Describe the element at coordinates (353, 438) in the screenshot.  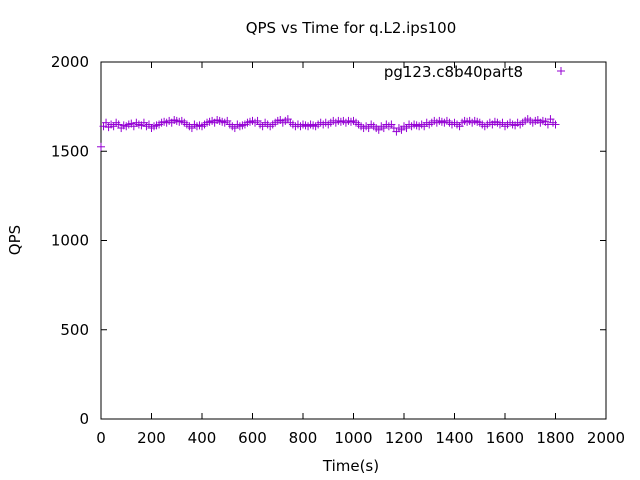
I see `x-tick-label: 1000` at that location.